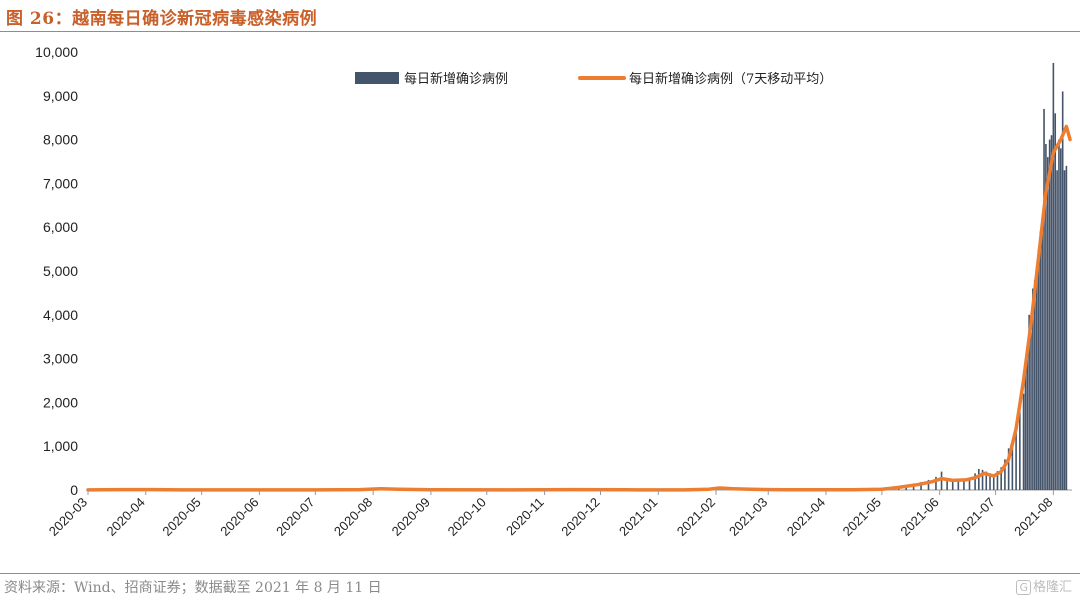  What do you see at coordinates (74, 490) in the screenshot?
I see `y-tick-label: 0` at bounding box center [74, 490].